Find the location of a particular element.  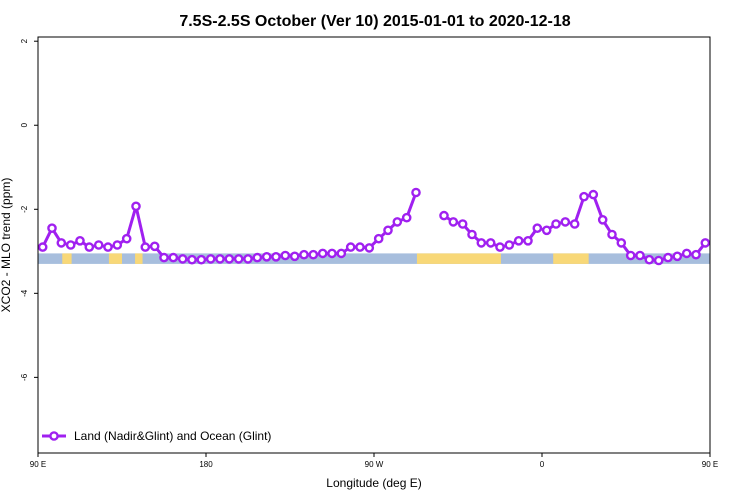

x-tick-label: 0 is located at coordinates (542, 464).